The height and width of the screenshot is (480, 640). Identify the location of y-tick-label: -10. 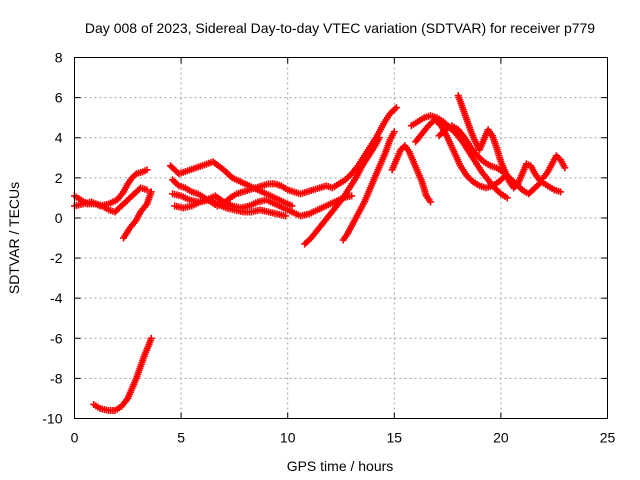
(52, 419).